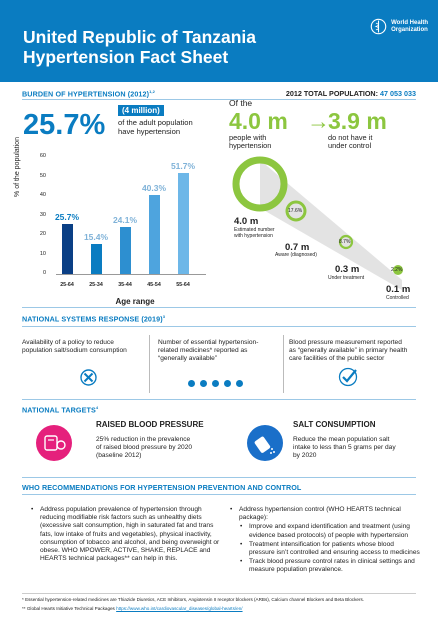  What do you see at coordinates (42, 175) in the screenshot?
I see `chart-y-tick: 50` at bounding box center [42, 175].